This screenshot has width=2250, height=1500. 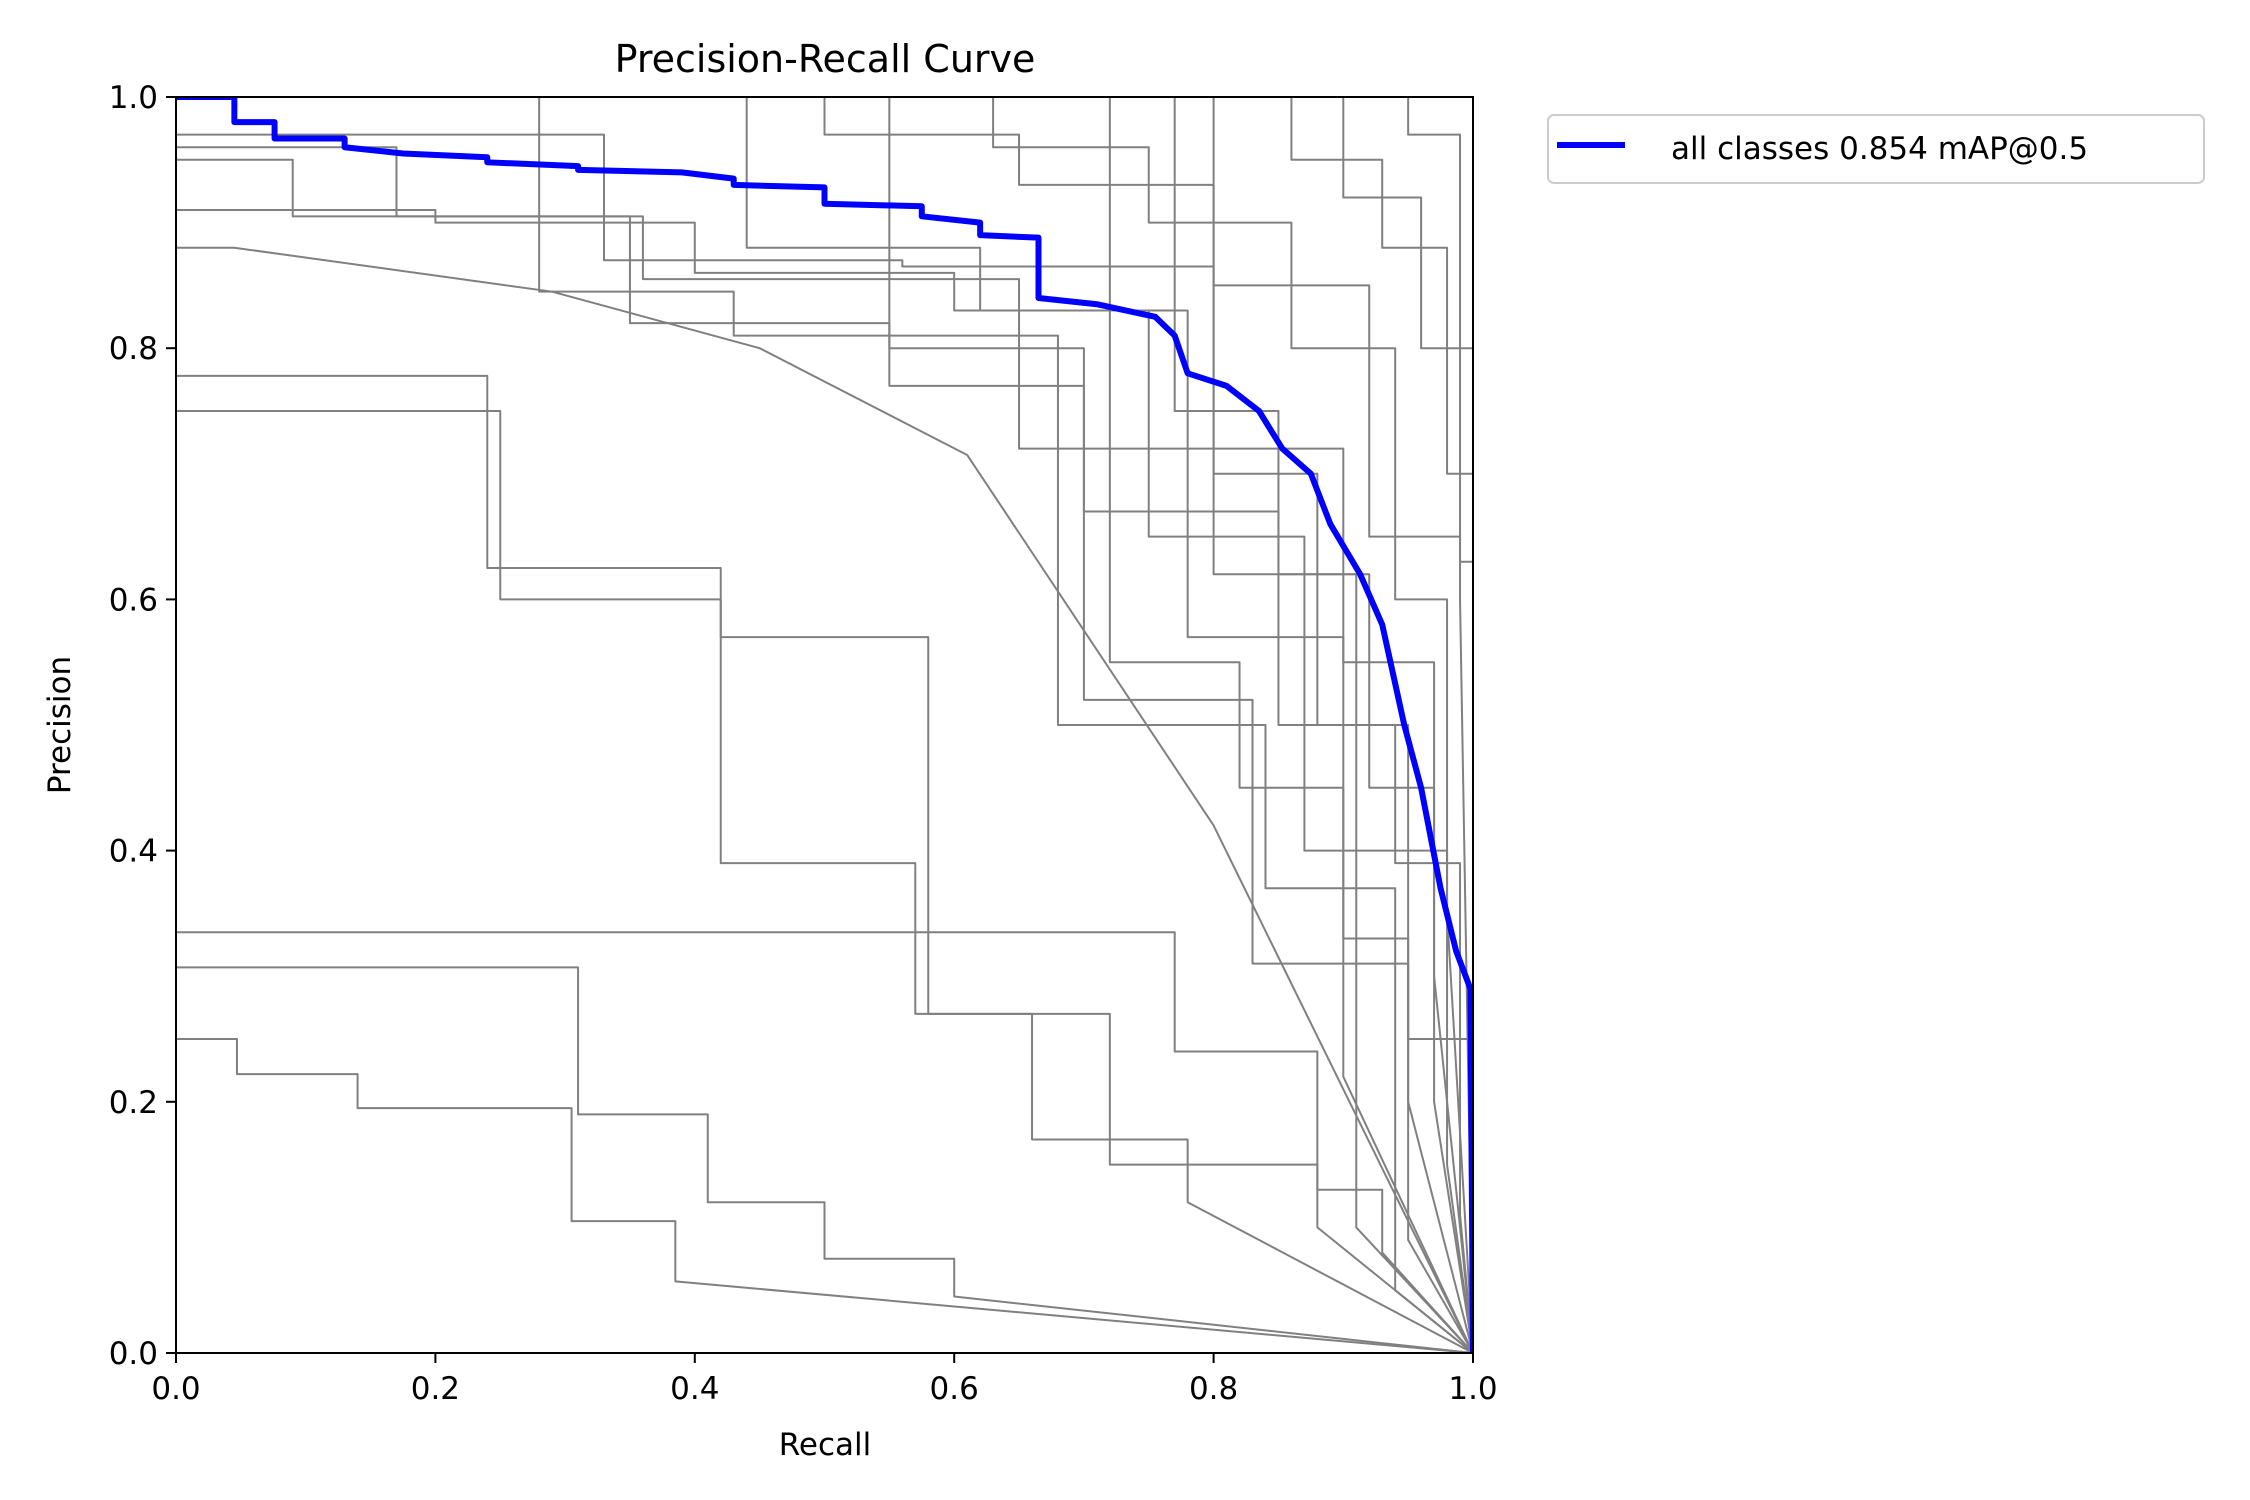 I want to click on y-tick-label: 0.6, so click(x=133, y=600).